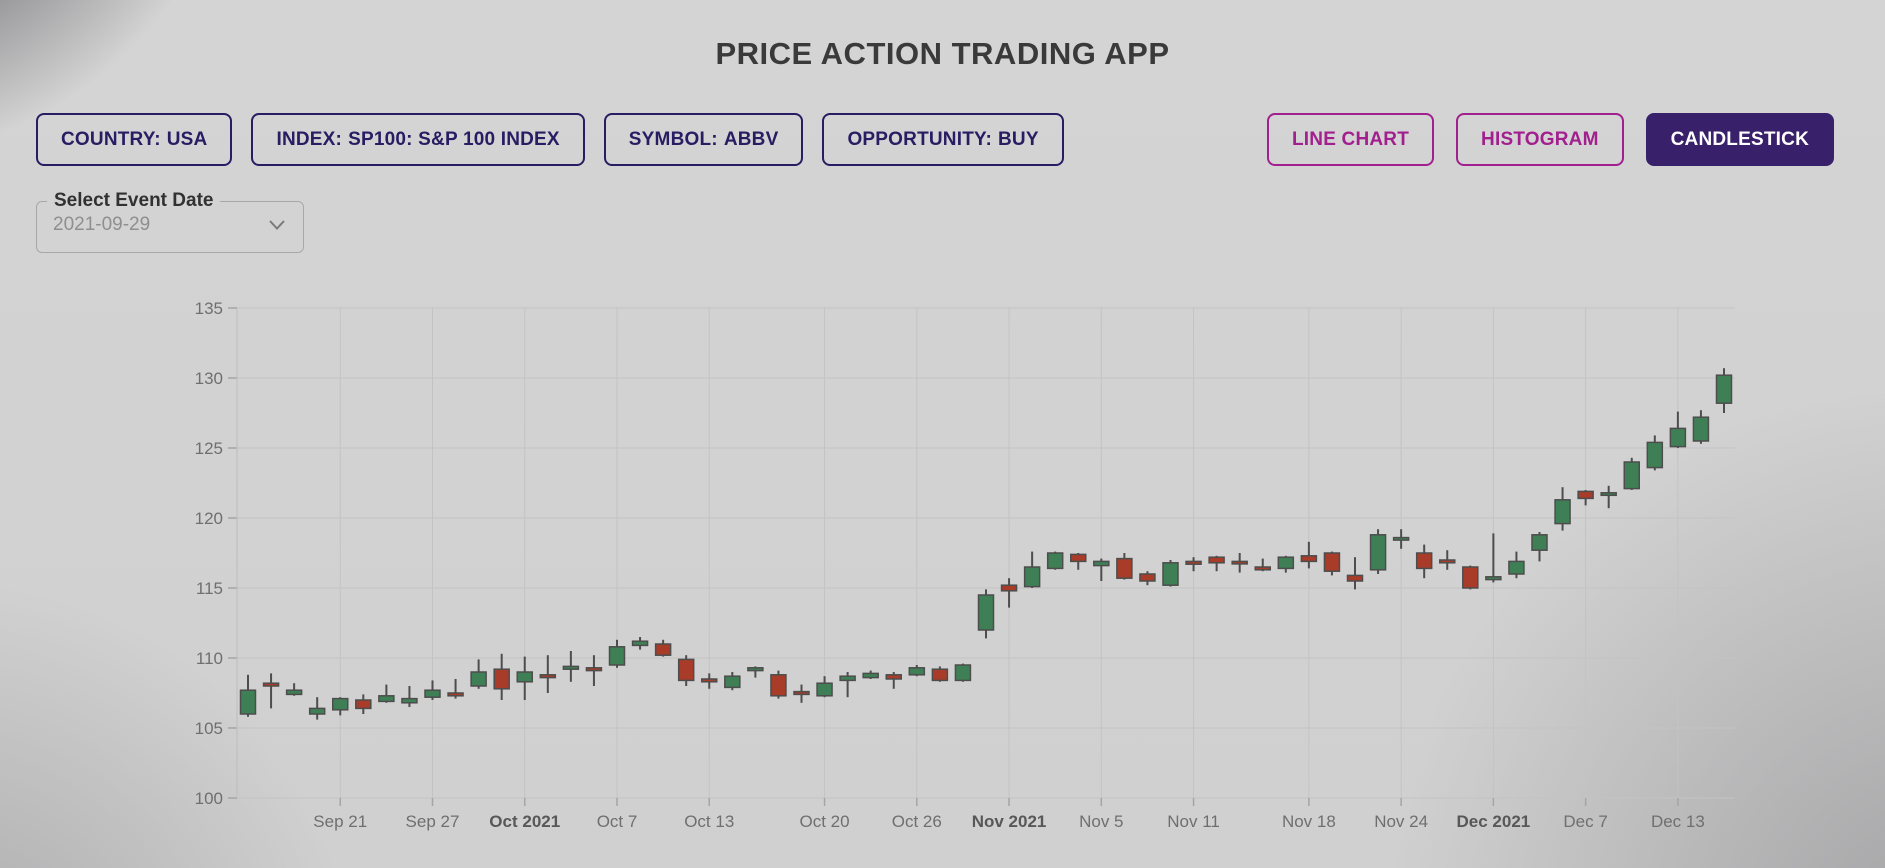 The width and height of the screenshot is (1885, 868). I want to click on y-tick-label: 125, so click(209, 448).